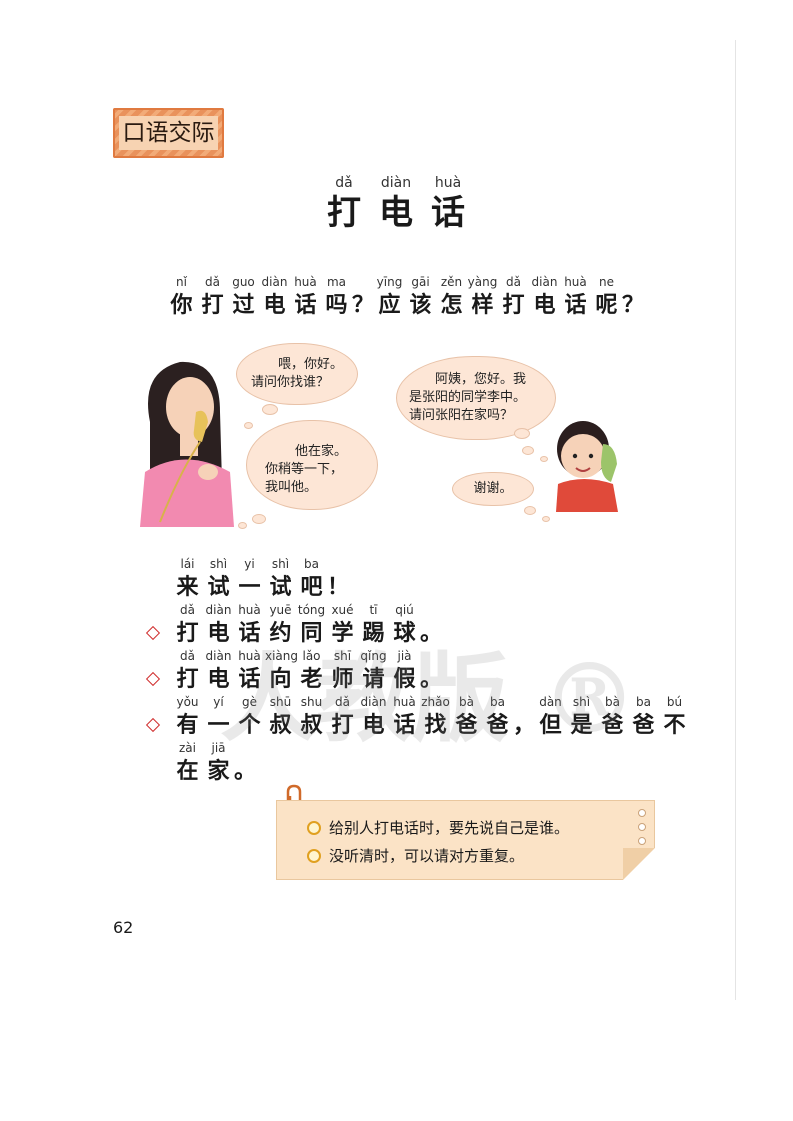 Image resolution: width=793 pixels, height=1121 pixels. What do you see at coordinates (218, 587) in the screenshot?
I see `hanzi: 试` at bounding box center [218, 587].